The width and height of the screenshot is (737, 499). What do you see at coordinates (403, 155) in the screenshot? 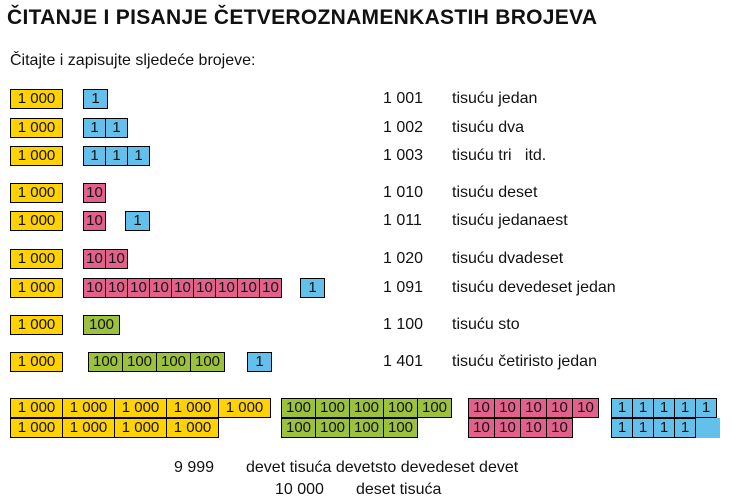
I see `row-number: 1 003` at bounding box center [403, 155].